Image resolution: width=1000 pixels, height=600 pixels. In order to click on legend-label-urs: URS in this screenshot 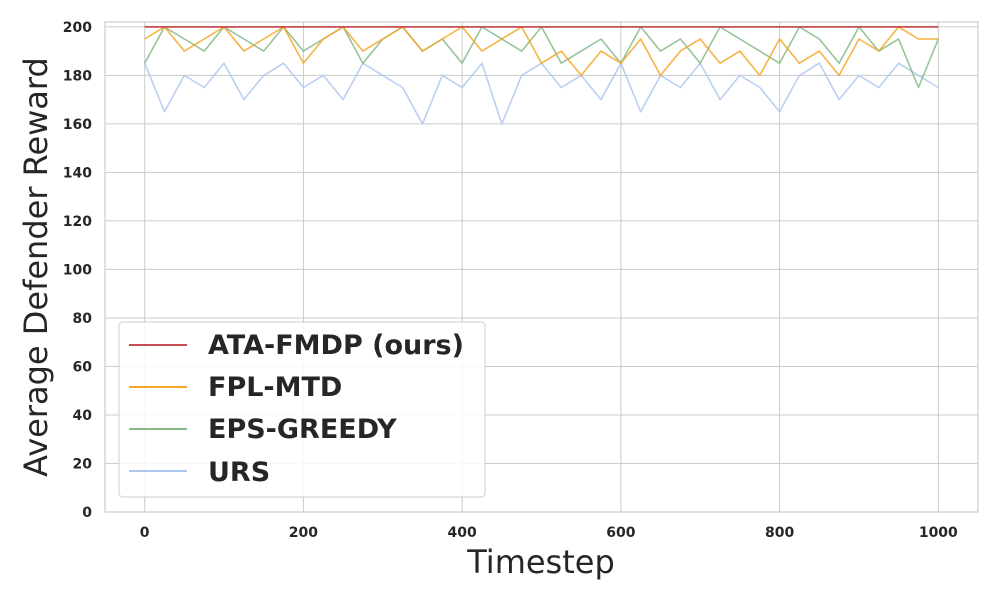, I will do `click(239, 472)`.